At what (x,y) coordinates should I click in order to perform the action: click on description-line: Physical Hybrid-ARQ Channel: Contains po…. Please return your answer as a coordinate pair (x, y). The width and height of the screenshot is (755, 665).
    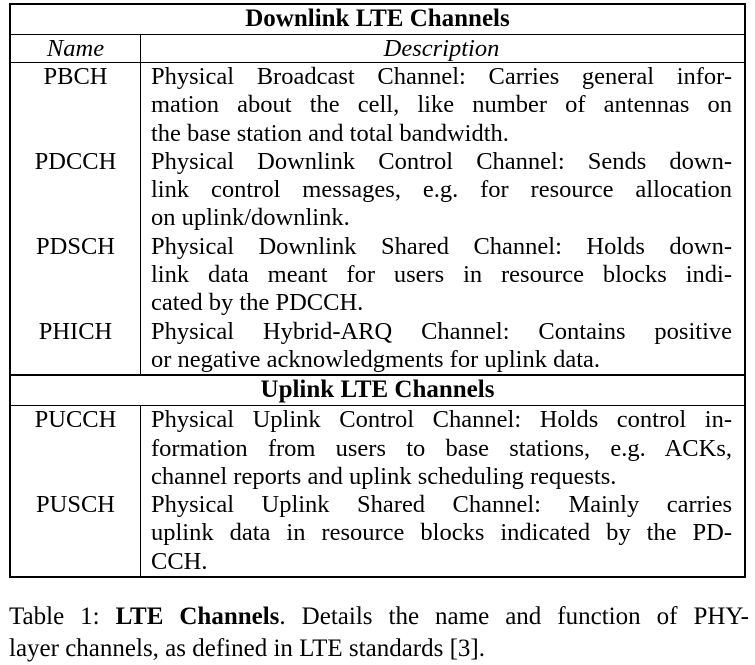
    Looking at the image, I should click on (441, 331).